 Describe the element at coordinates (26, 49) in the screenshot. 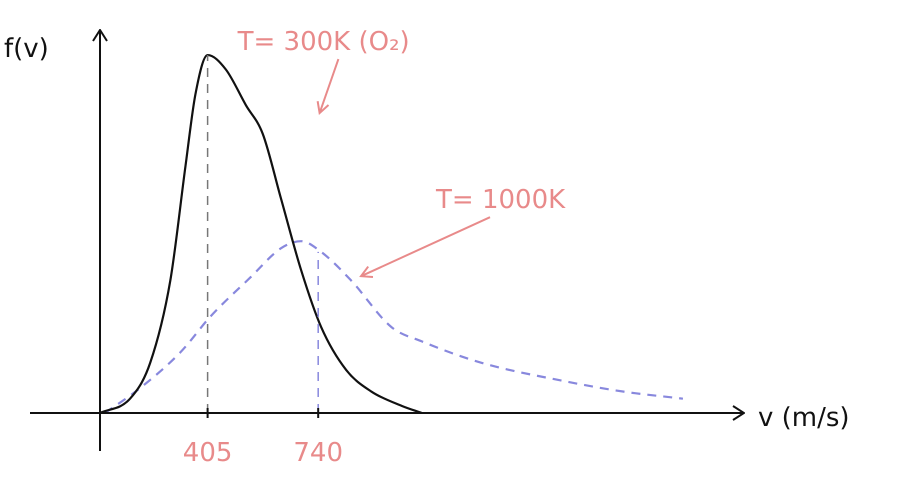

I see `y-axis-title: f(v)` at that location.